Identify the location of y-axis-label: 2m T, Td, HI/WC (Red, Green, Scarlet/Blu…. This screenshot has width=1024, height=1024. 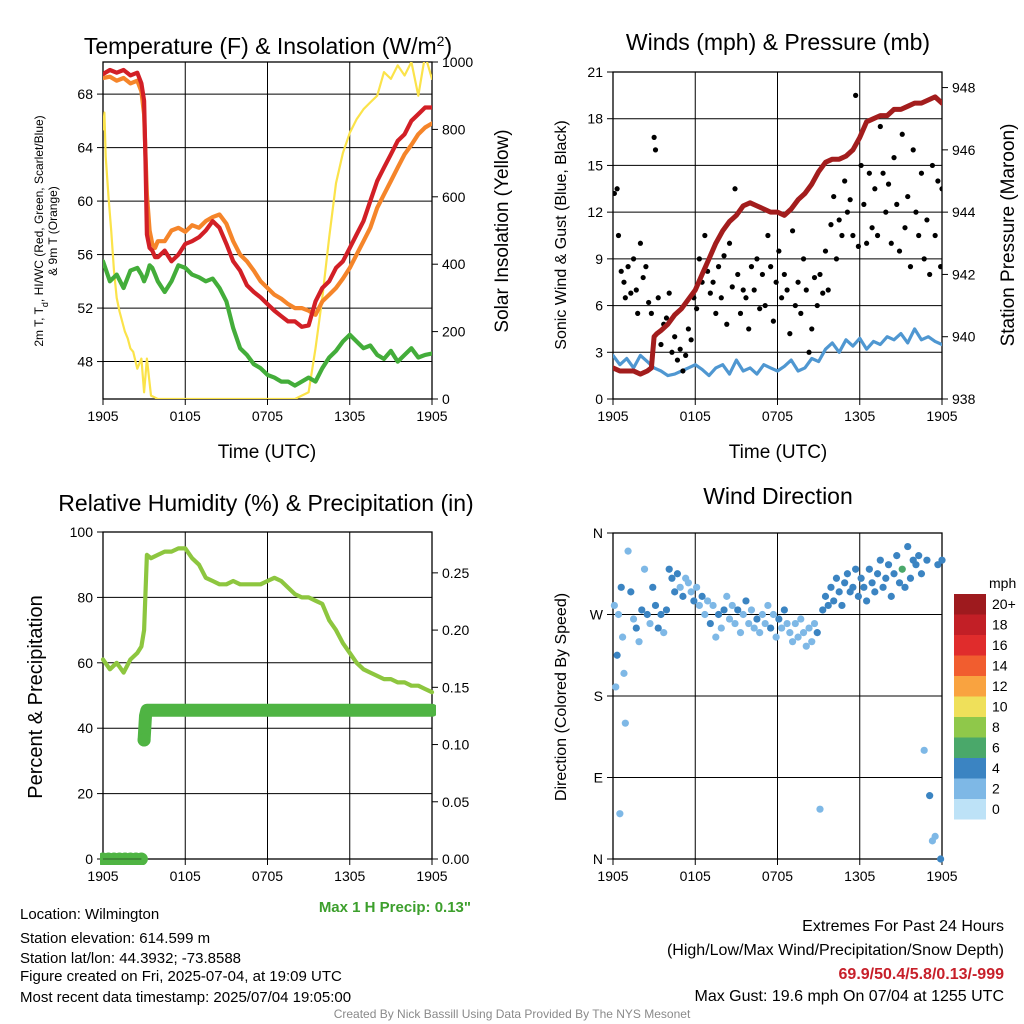
(46, 230).